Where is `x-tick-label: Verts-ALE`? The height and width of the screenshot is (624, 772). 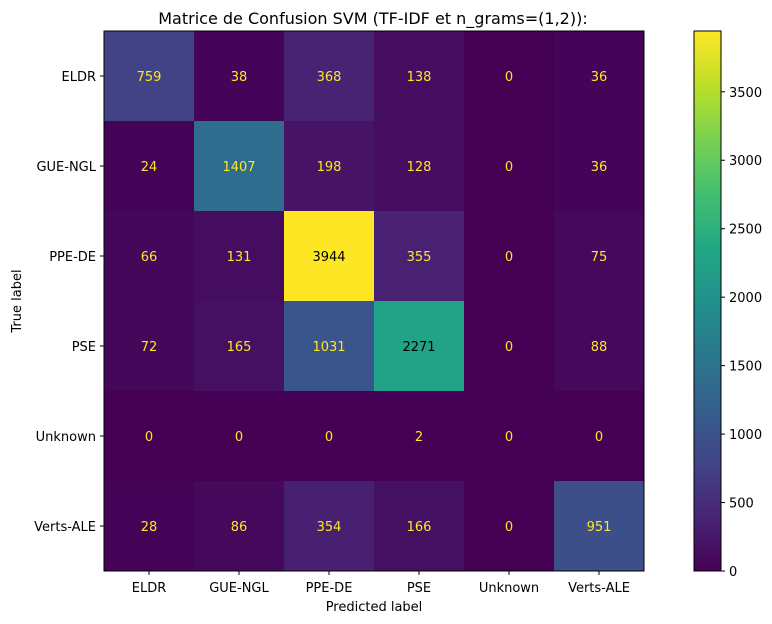 x-tick-label: Verts-ALE is located at coordinates (599, 588).